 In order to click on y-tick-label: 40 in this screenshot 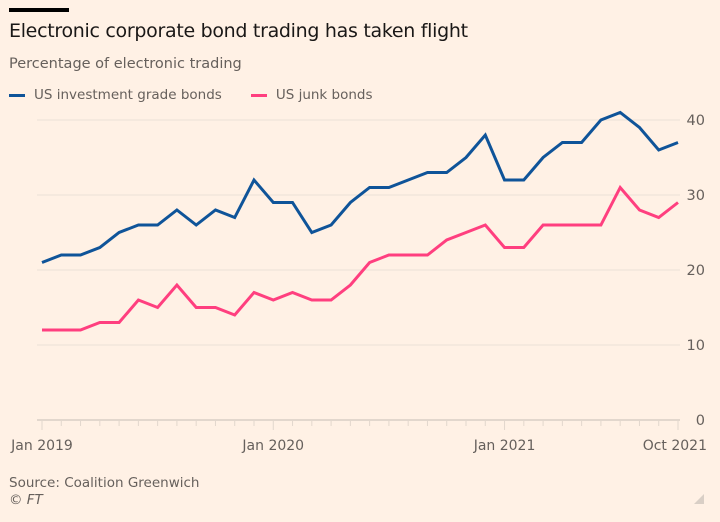, I will do `click(696, 121)`.